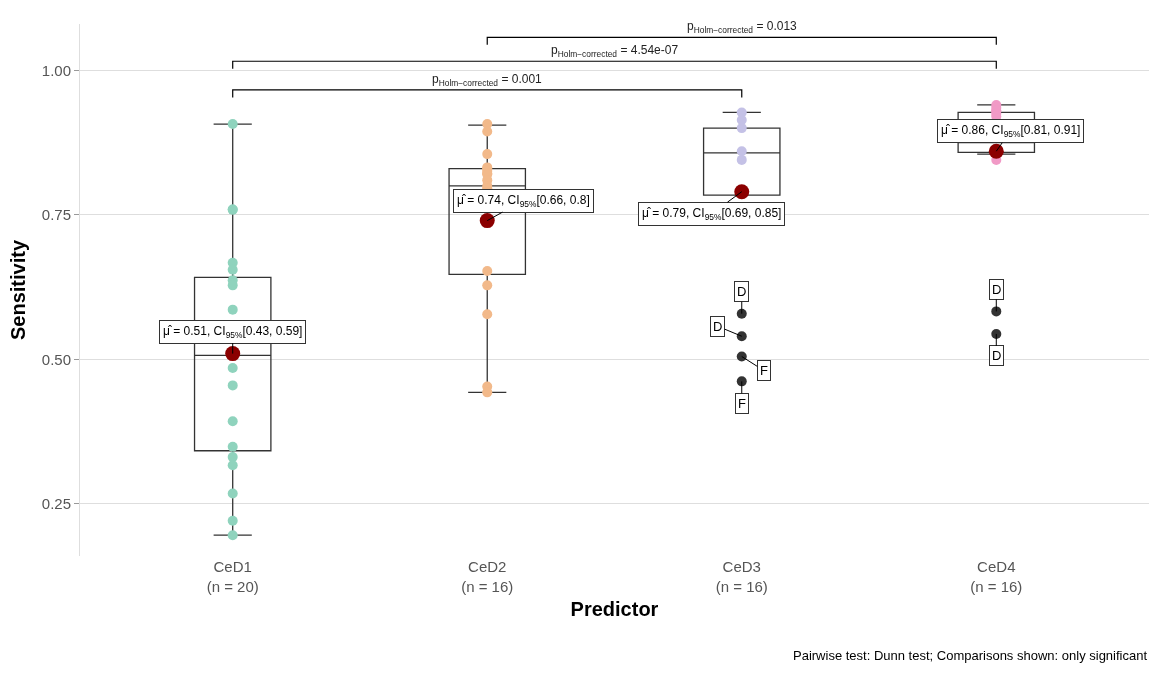  What do you see at coordinates (742, 27) in the screenshot?
I see `annotation: p$_{Holm−corrected}$ = 0.013` at bounding box center [742, 27].